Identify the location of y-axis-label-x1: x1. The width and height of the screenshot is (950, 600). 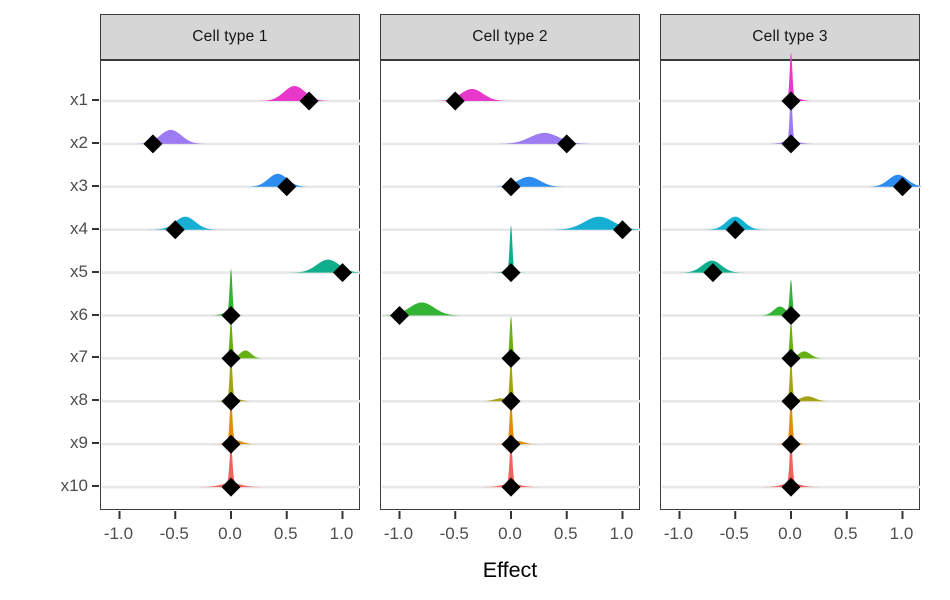
(79, 99).